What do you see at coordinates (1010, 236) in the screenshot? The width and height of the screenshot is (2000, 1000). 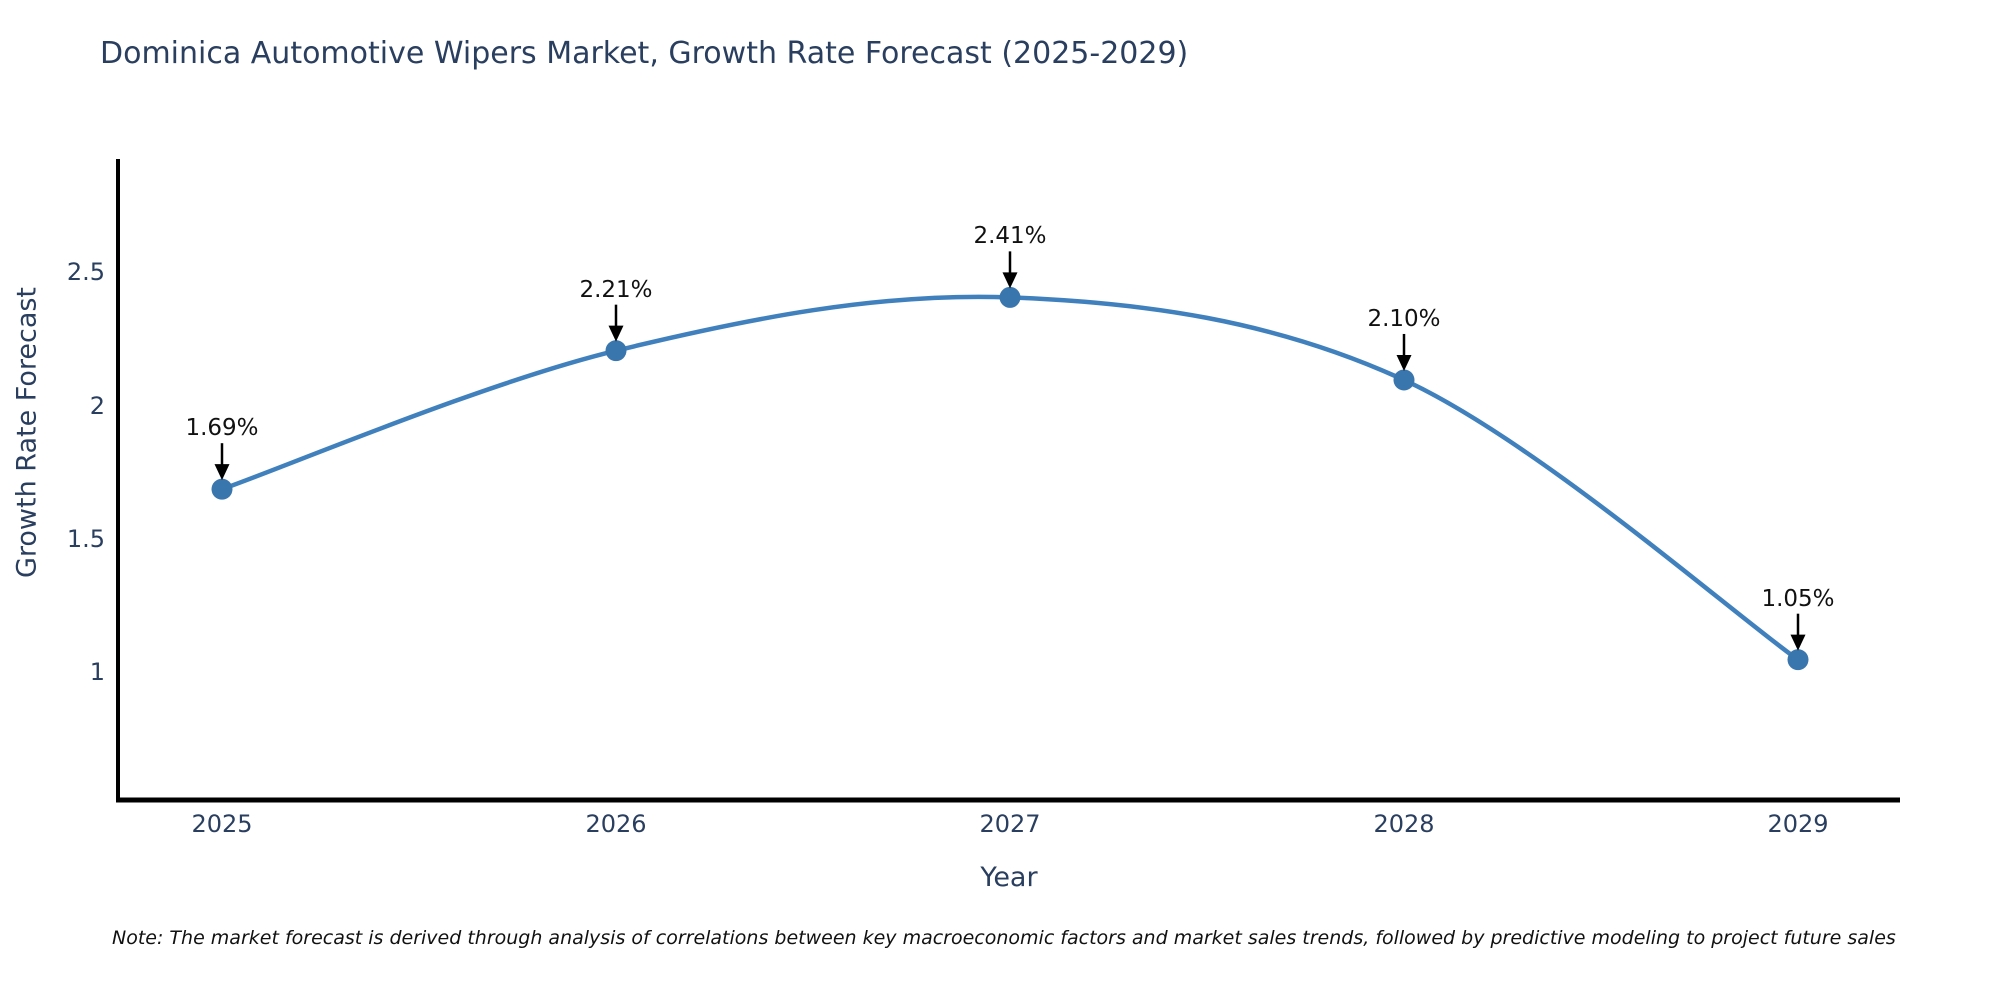 I see `point-value-label: 2.41%` at bounding box center [1010, 236].